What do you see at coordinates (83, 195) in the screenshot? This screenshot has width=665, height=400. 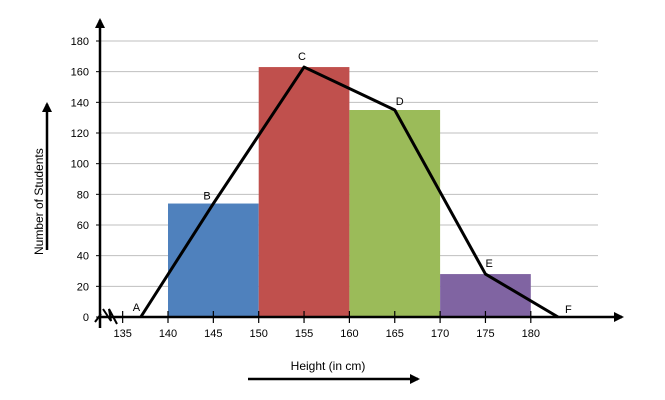 I see `y-tick-label: 80` at bounding box center [83, 195].